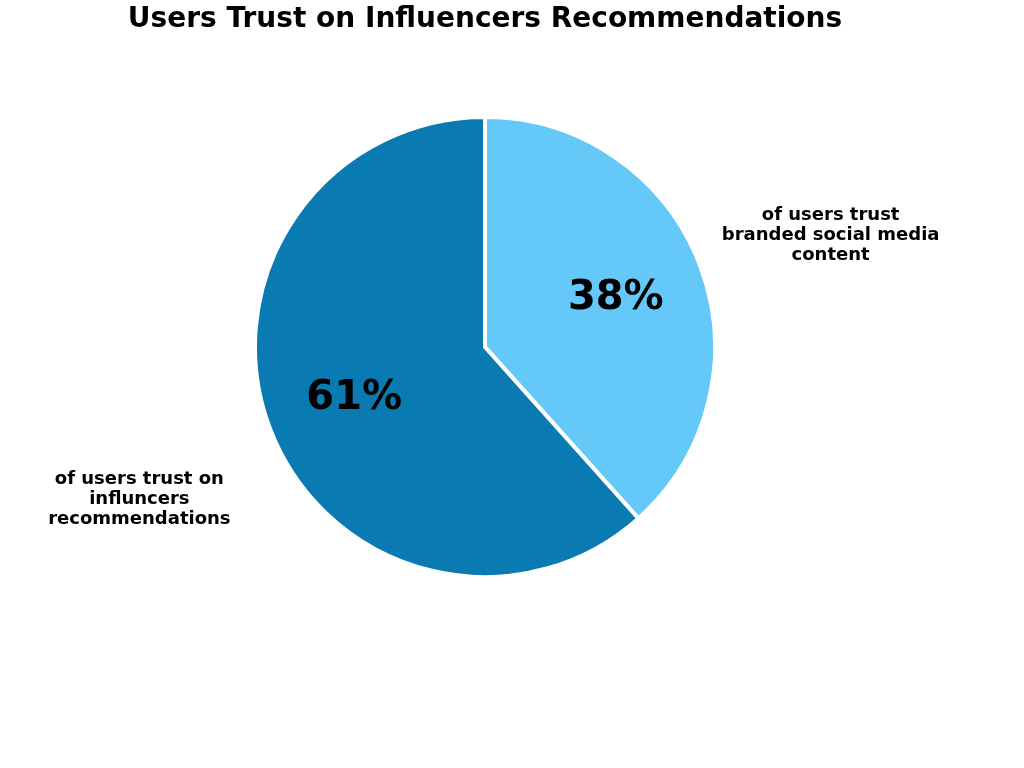 The image size is (1024, 768). I want to click on slice-label: of users trust on influncers recommendations, so click(139, 498).